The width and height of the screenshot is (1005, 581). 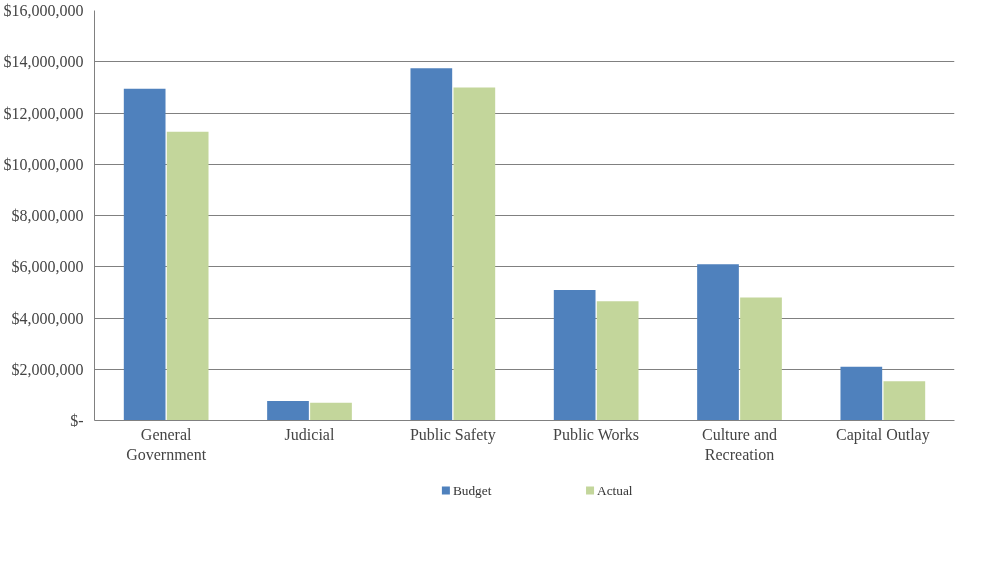 I want to click on y-tick-label: $12,000,000, so click(x=43, y=113).